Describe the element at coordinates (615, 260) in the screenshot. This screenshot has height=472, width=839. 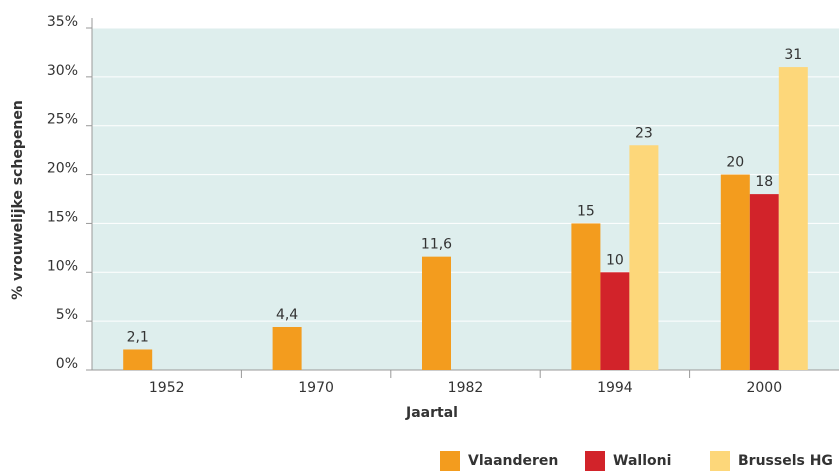
I see `value-label: 10` at that location.